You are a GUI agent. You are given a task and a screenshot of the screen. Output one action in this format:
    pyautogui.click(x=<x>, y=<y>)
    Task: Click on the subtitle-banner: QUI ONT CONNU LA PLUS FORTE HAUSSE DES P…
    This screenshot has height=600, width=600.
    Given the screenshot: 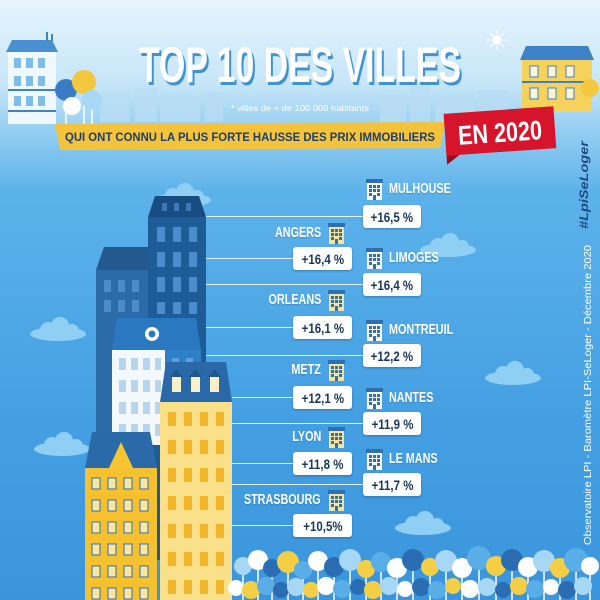 What is the action you would take?
    pyautogui.click(x=250, y=136)
    